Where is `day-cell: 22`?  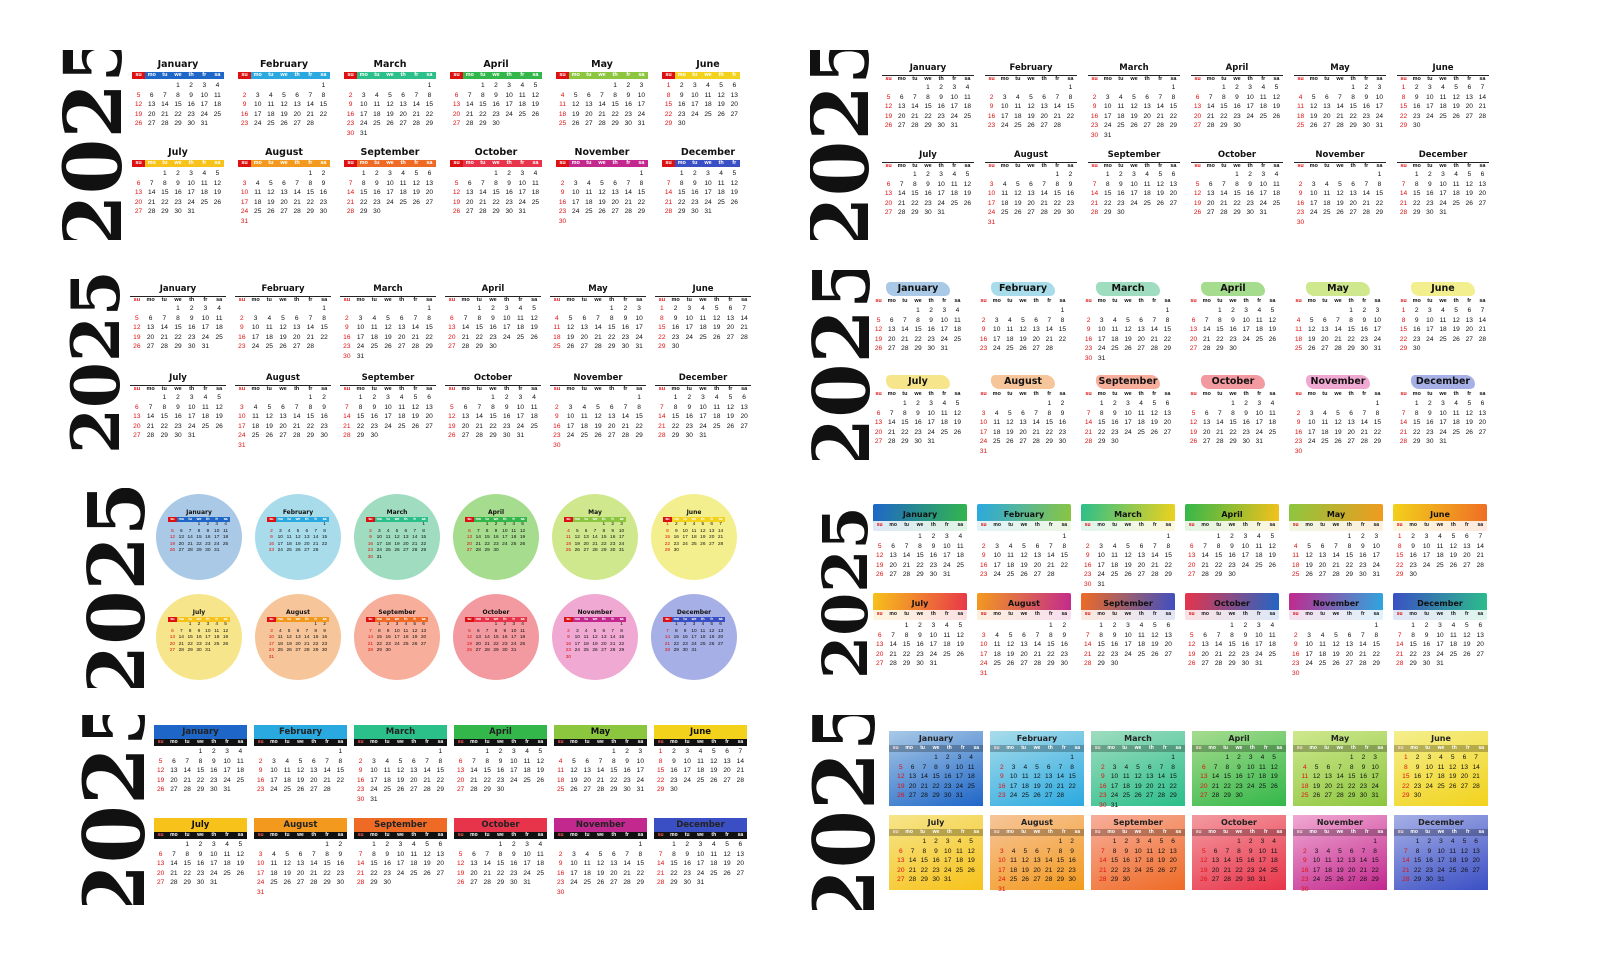 day-cell: 22 is located at coordinates (682, 202).